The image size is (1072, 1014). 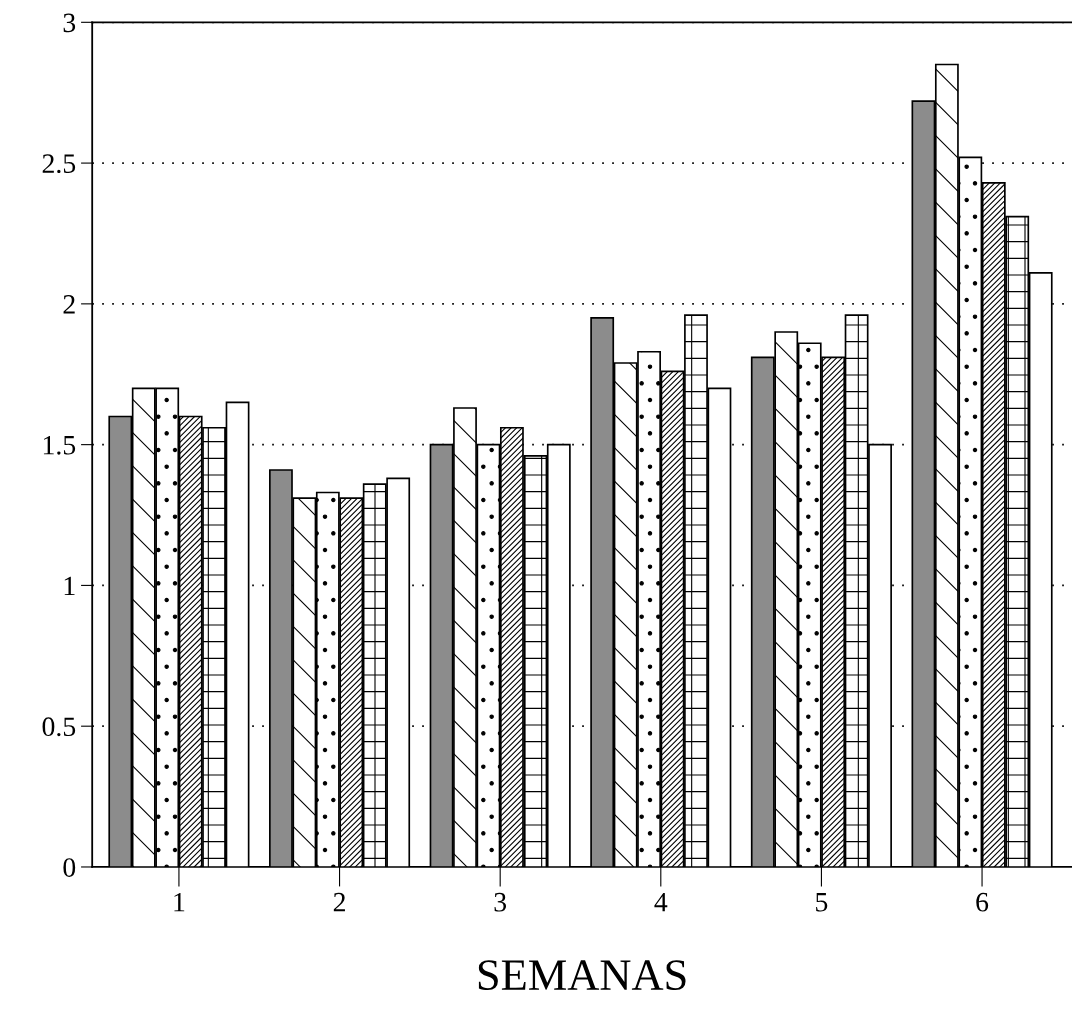 I want to click on x-tick-label: 5, so click(x=822, y=902).